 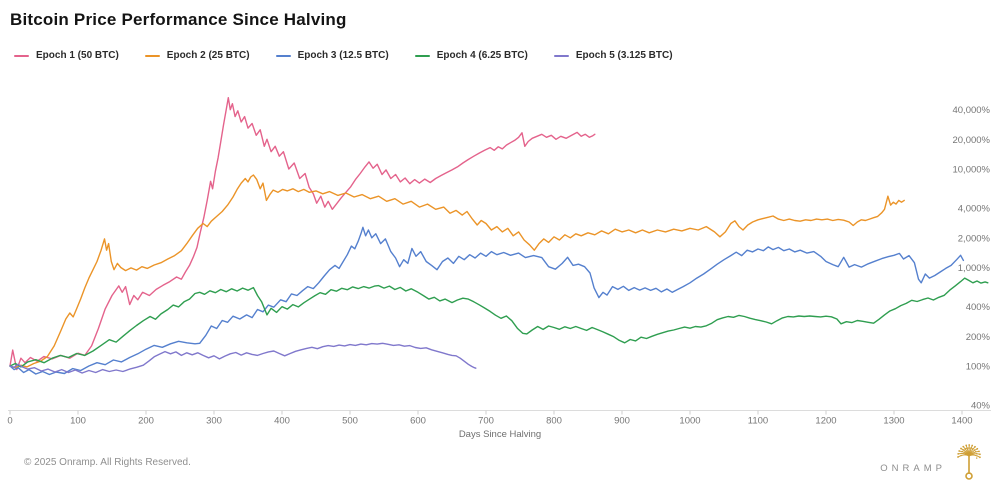 What do you see at coordinates (482, 55) in the screenshot?
I see `legend-label: Epoch 4 (6.25 BTC)` at bounding box center [482, 55].